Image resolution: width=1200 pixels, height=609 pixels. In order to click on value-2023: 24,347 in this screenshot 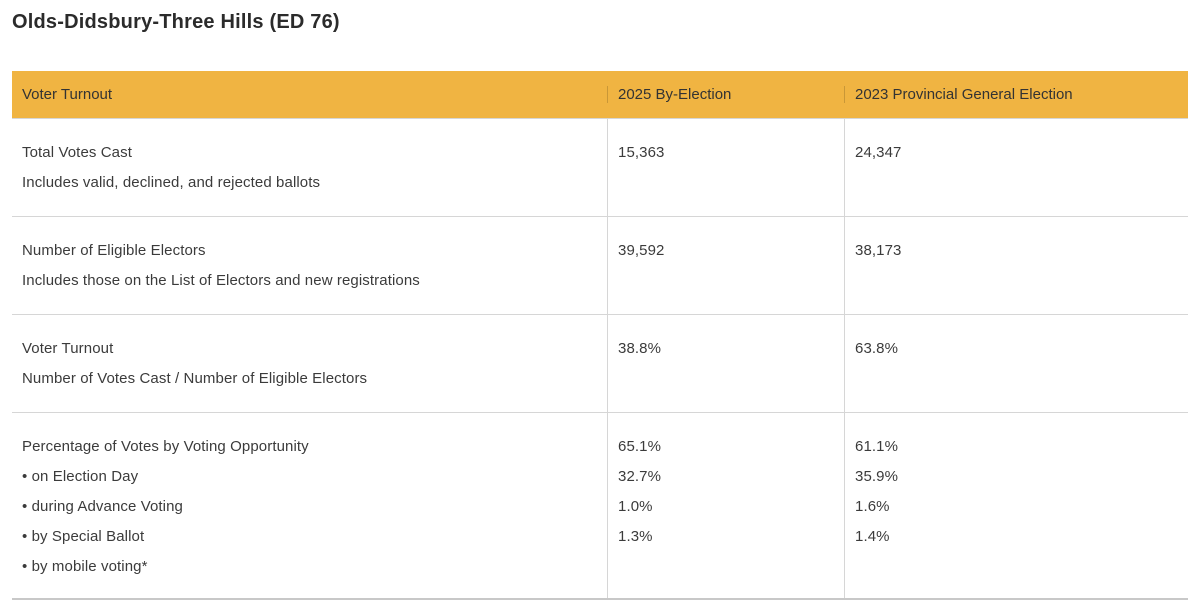, I will do `click(878, 152)`.